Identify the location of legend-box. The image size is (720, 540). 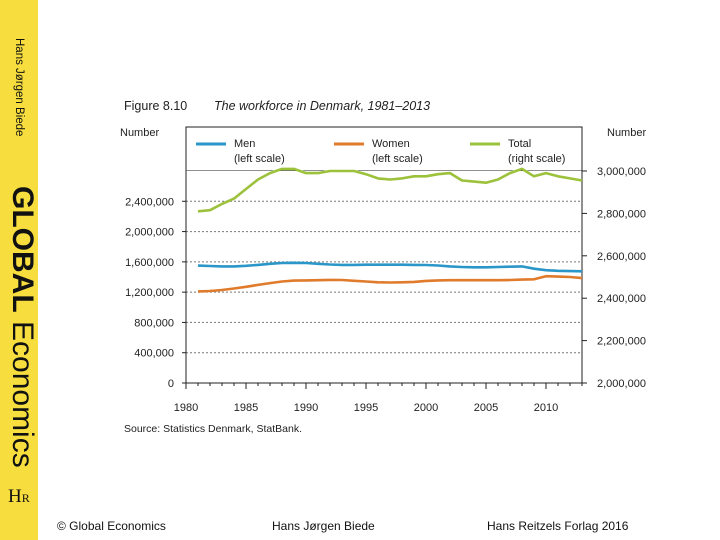
(384, 149).